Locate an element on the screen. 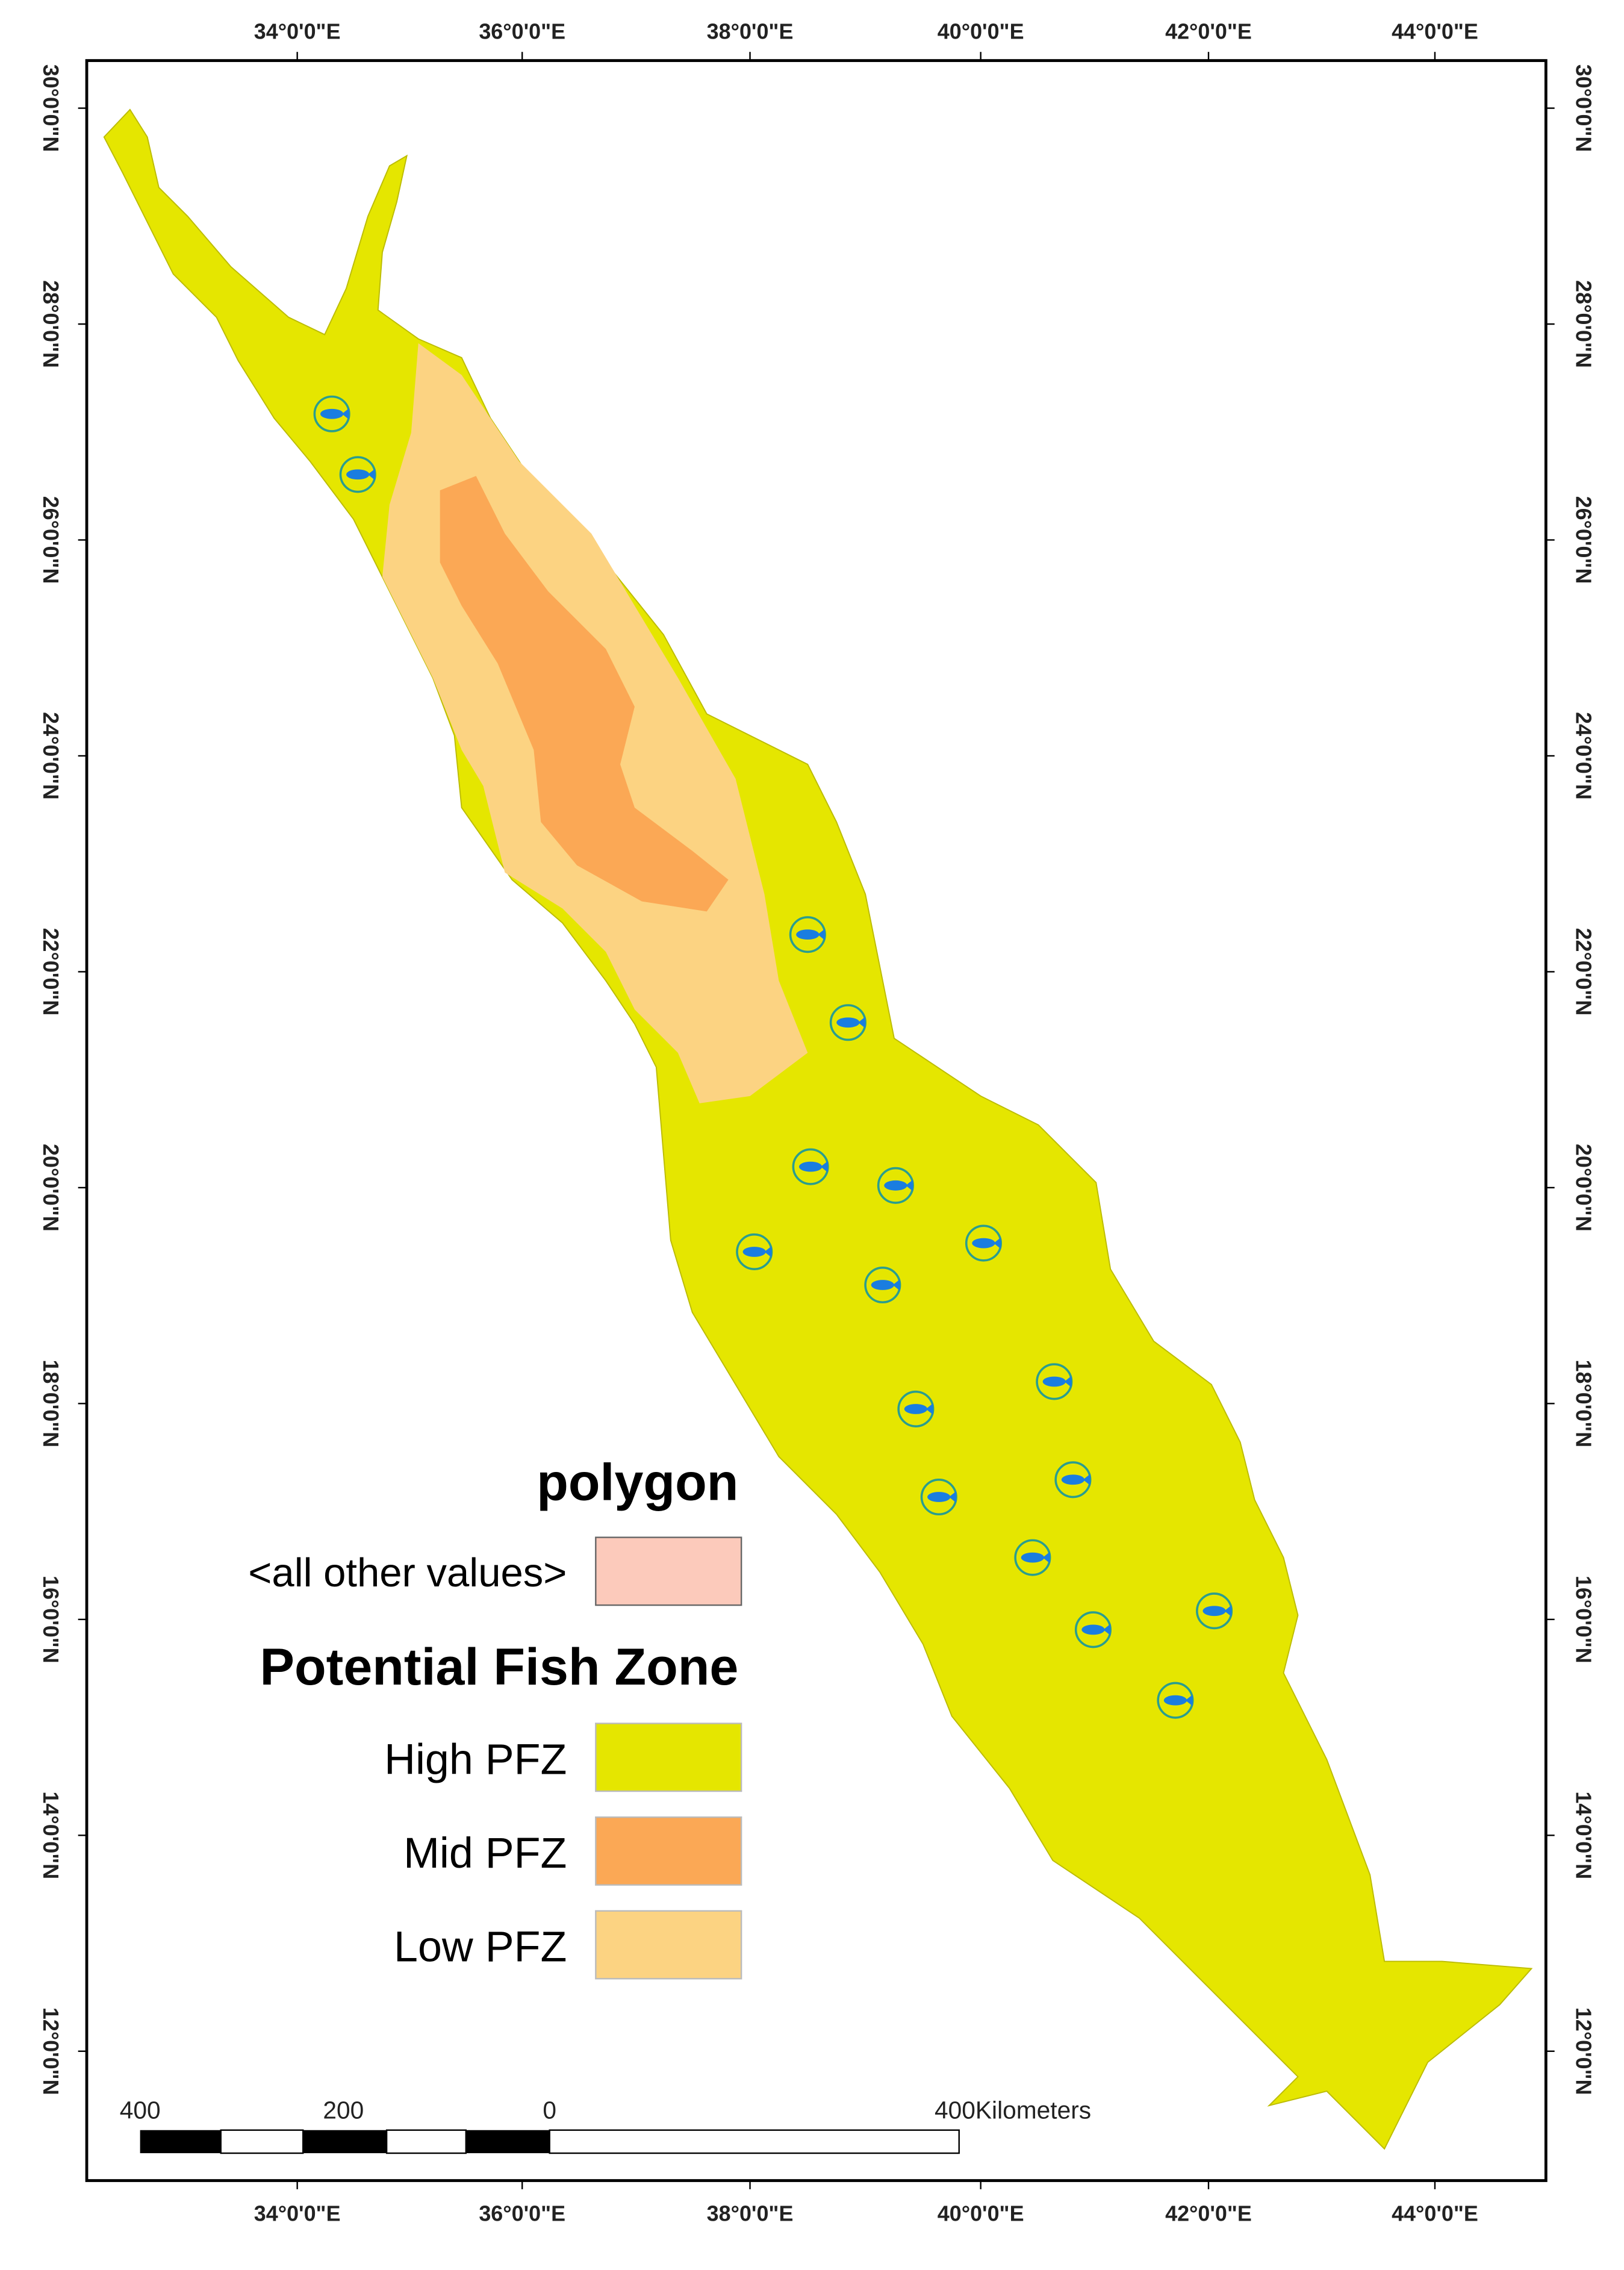 This screenshot has width=1624, height=2270. legend-label: <all other values> is located at coordinates (407, 1572).